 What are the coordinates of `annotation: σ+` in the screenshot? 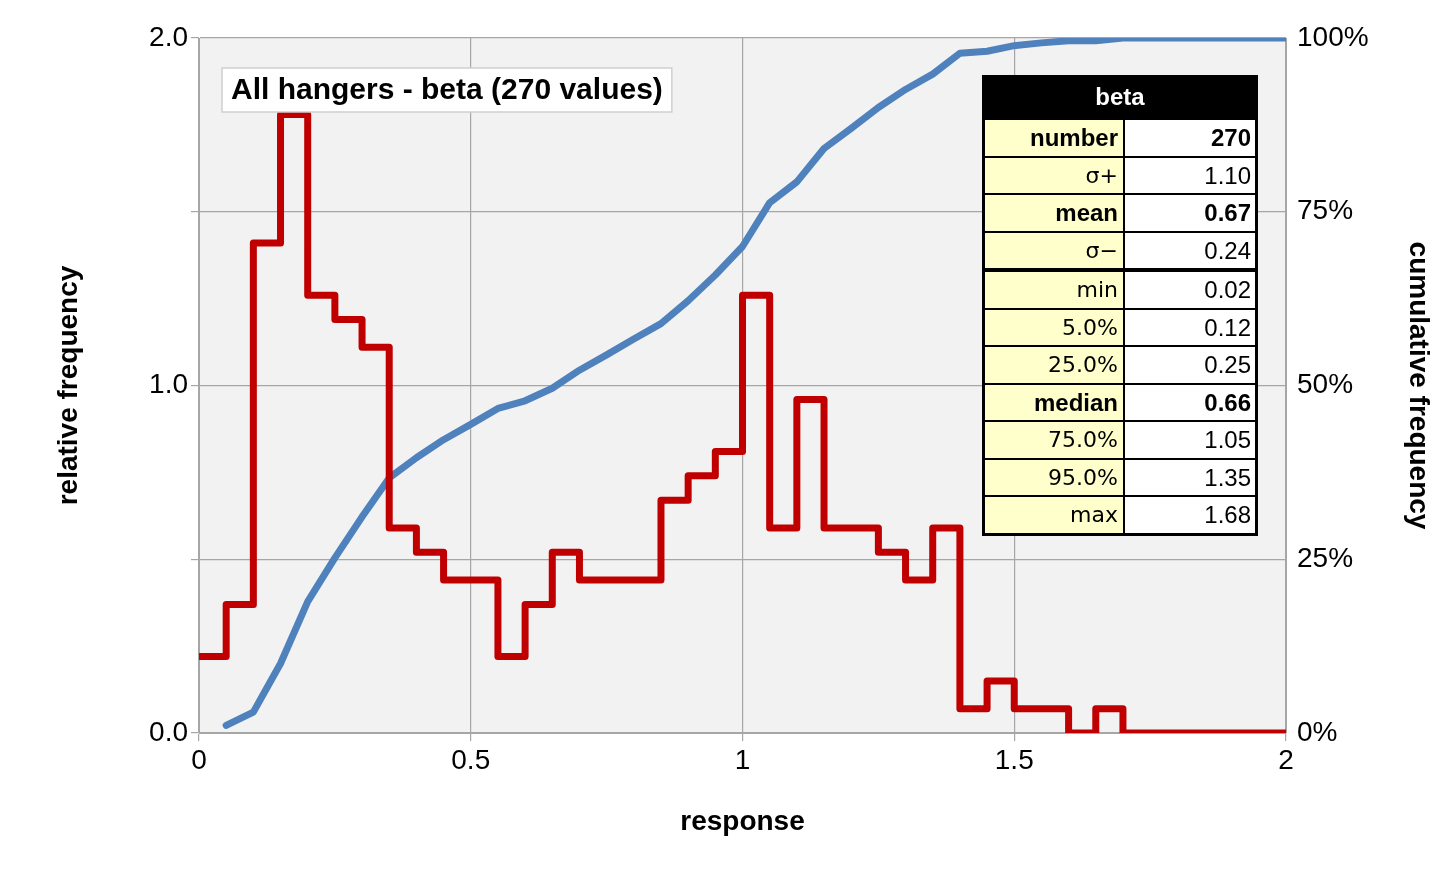 It's located at (1054, 175).